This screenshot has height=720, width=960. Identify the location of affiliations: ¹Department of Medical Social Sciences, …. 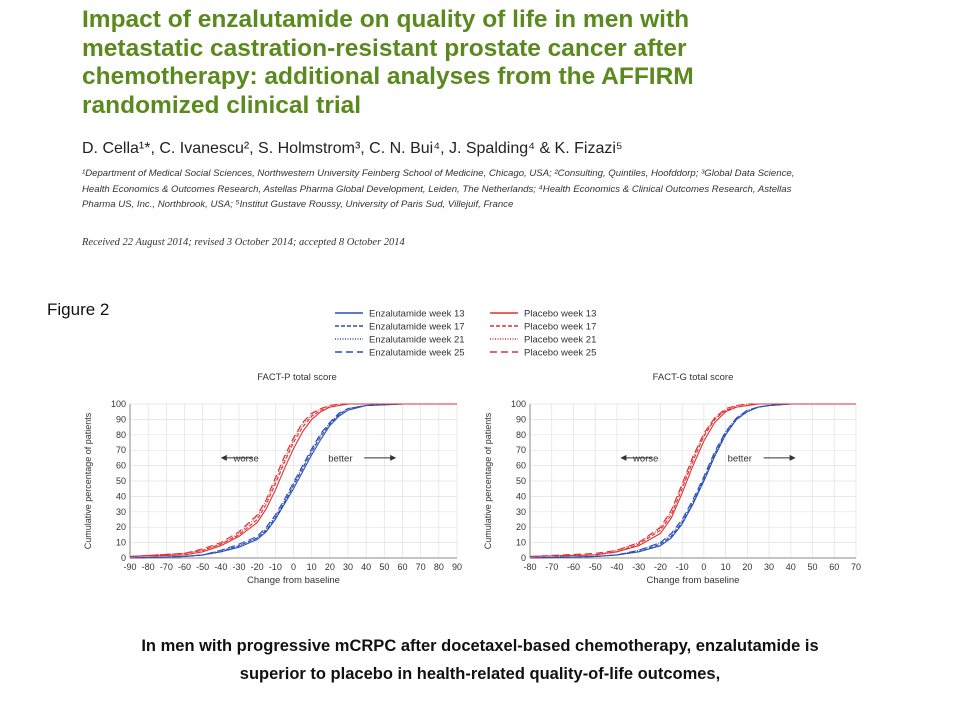
(462, 189).